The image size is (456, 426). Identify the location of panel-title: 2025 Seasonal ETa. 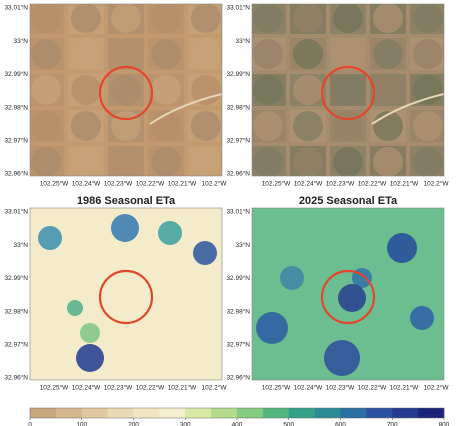
(348, 201).